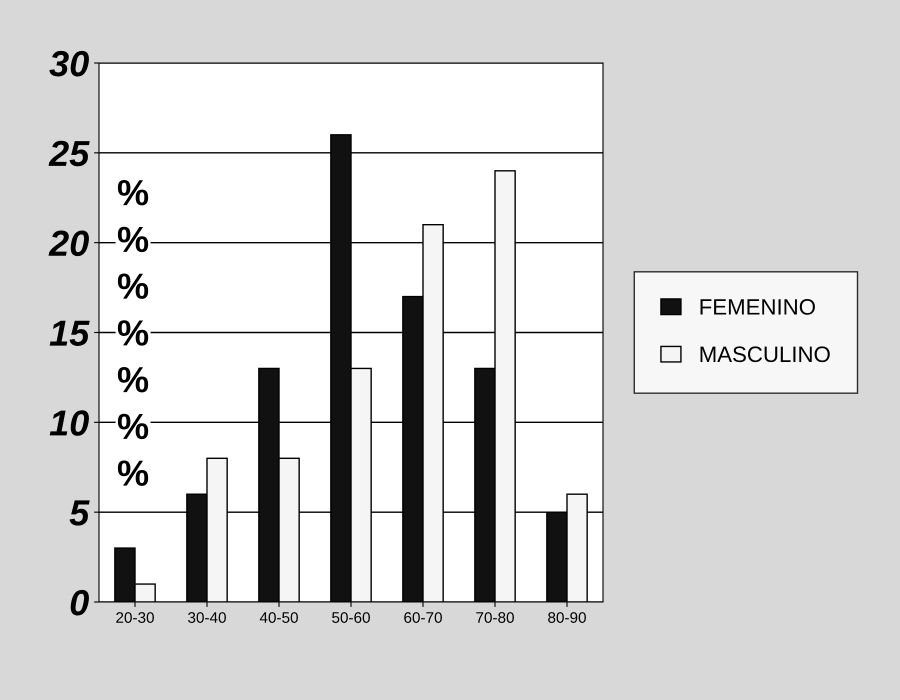  What do you see at coordinates (69, 423) in the screenshot?
I see `y-tick-label: 10` at bounding box center [69, 423].